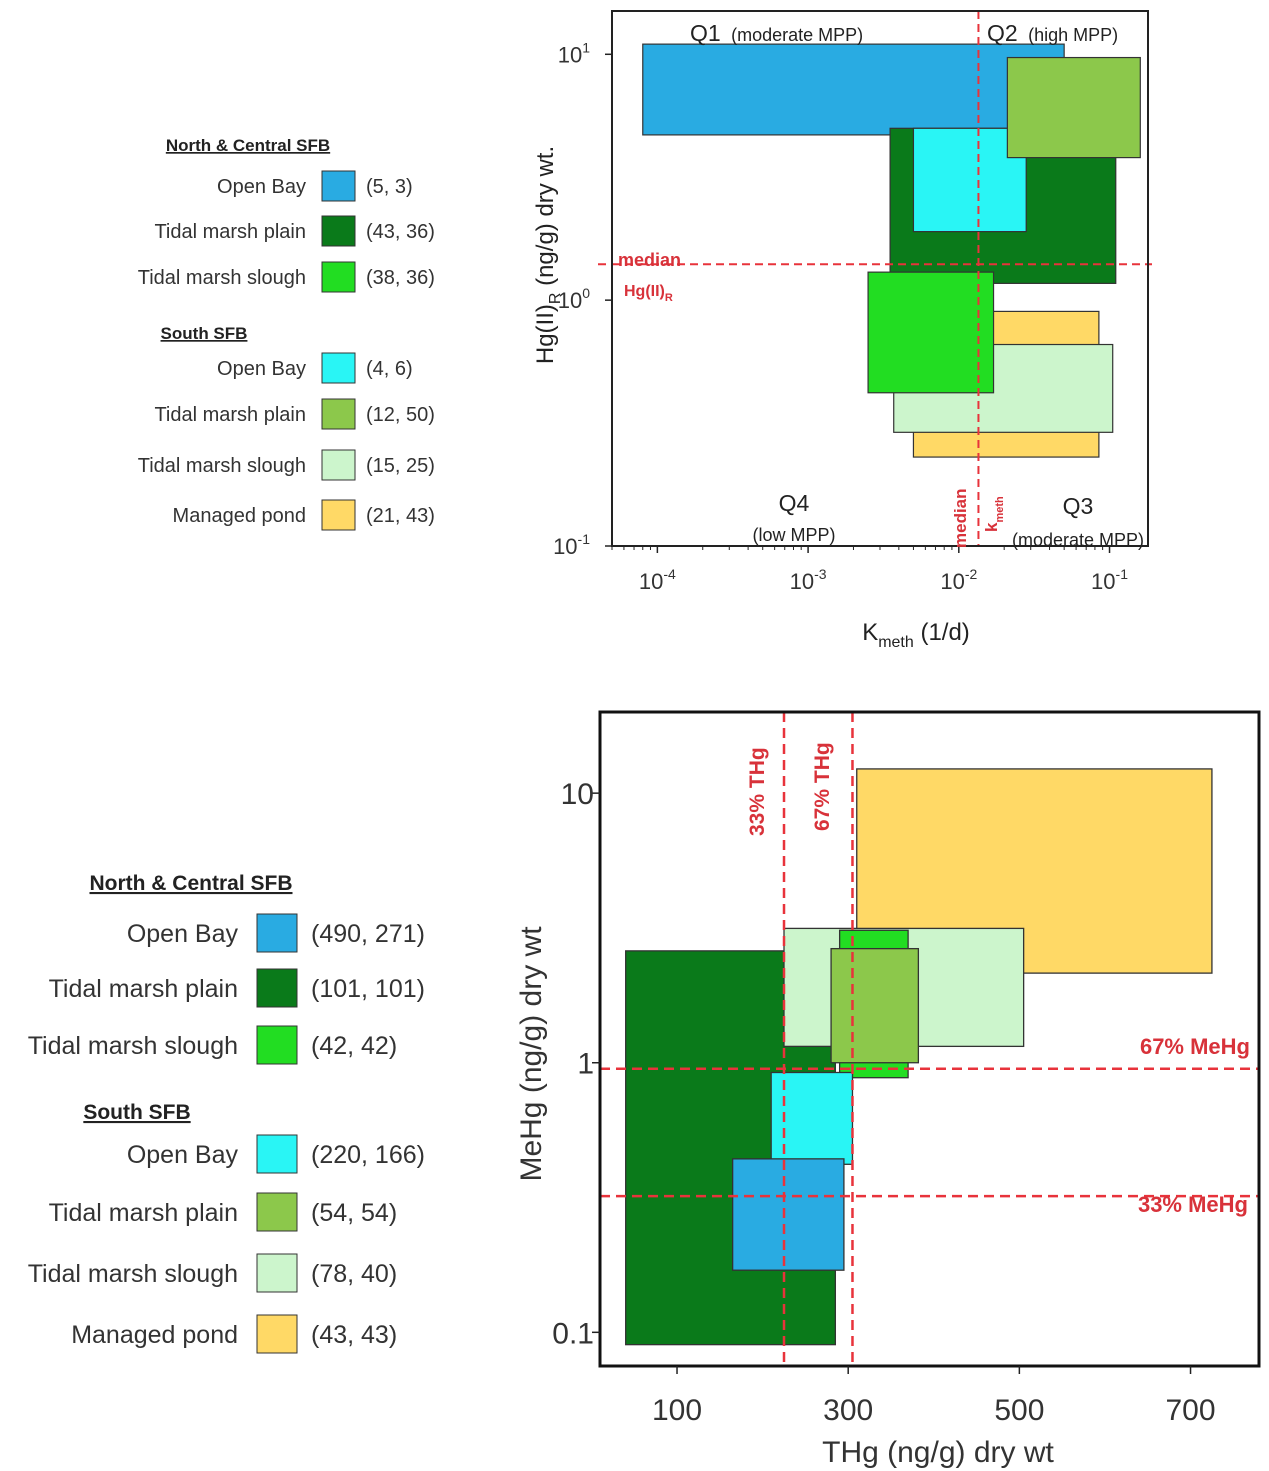 Image resolution: width=1269 pixels, height=1471 pixels. I want to click on bottom-legend-item: Tidal marsh slough (78, 40), so click(212, 1273).